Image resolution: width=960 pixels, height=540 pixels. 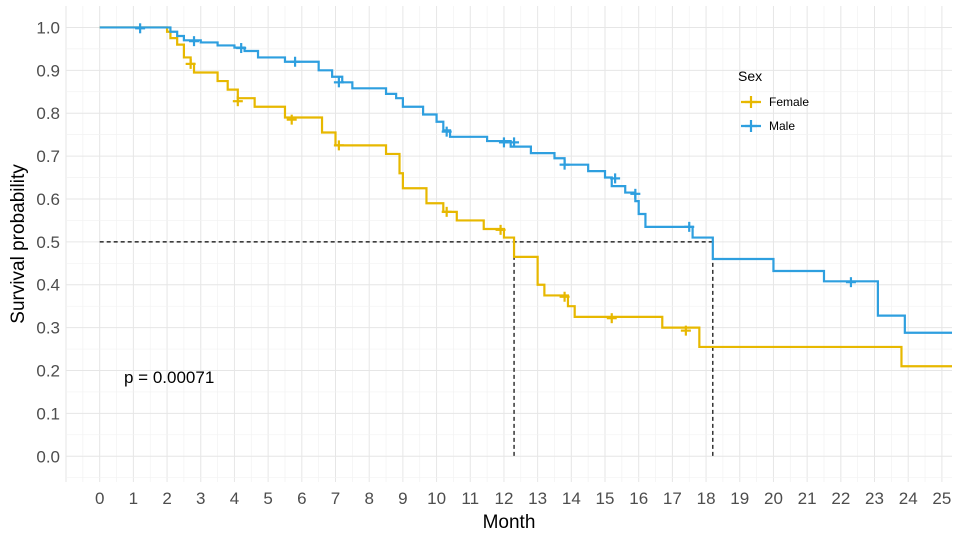 What do you see at coordinates (773, 498) in the screenshot?
I see `x-tick-label: 20` at bounding box center [773, 498].